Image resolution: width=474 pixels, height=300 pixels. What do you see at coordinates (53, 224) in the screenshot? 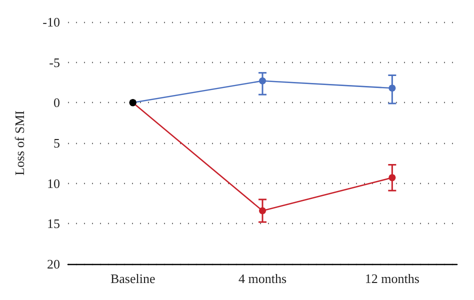
I see `y-tick-label: 15` at bounding box center [53, 224].